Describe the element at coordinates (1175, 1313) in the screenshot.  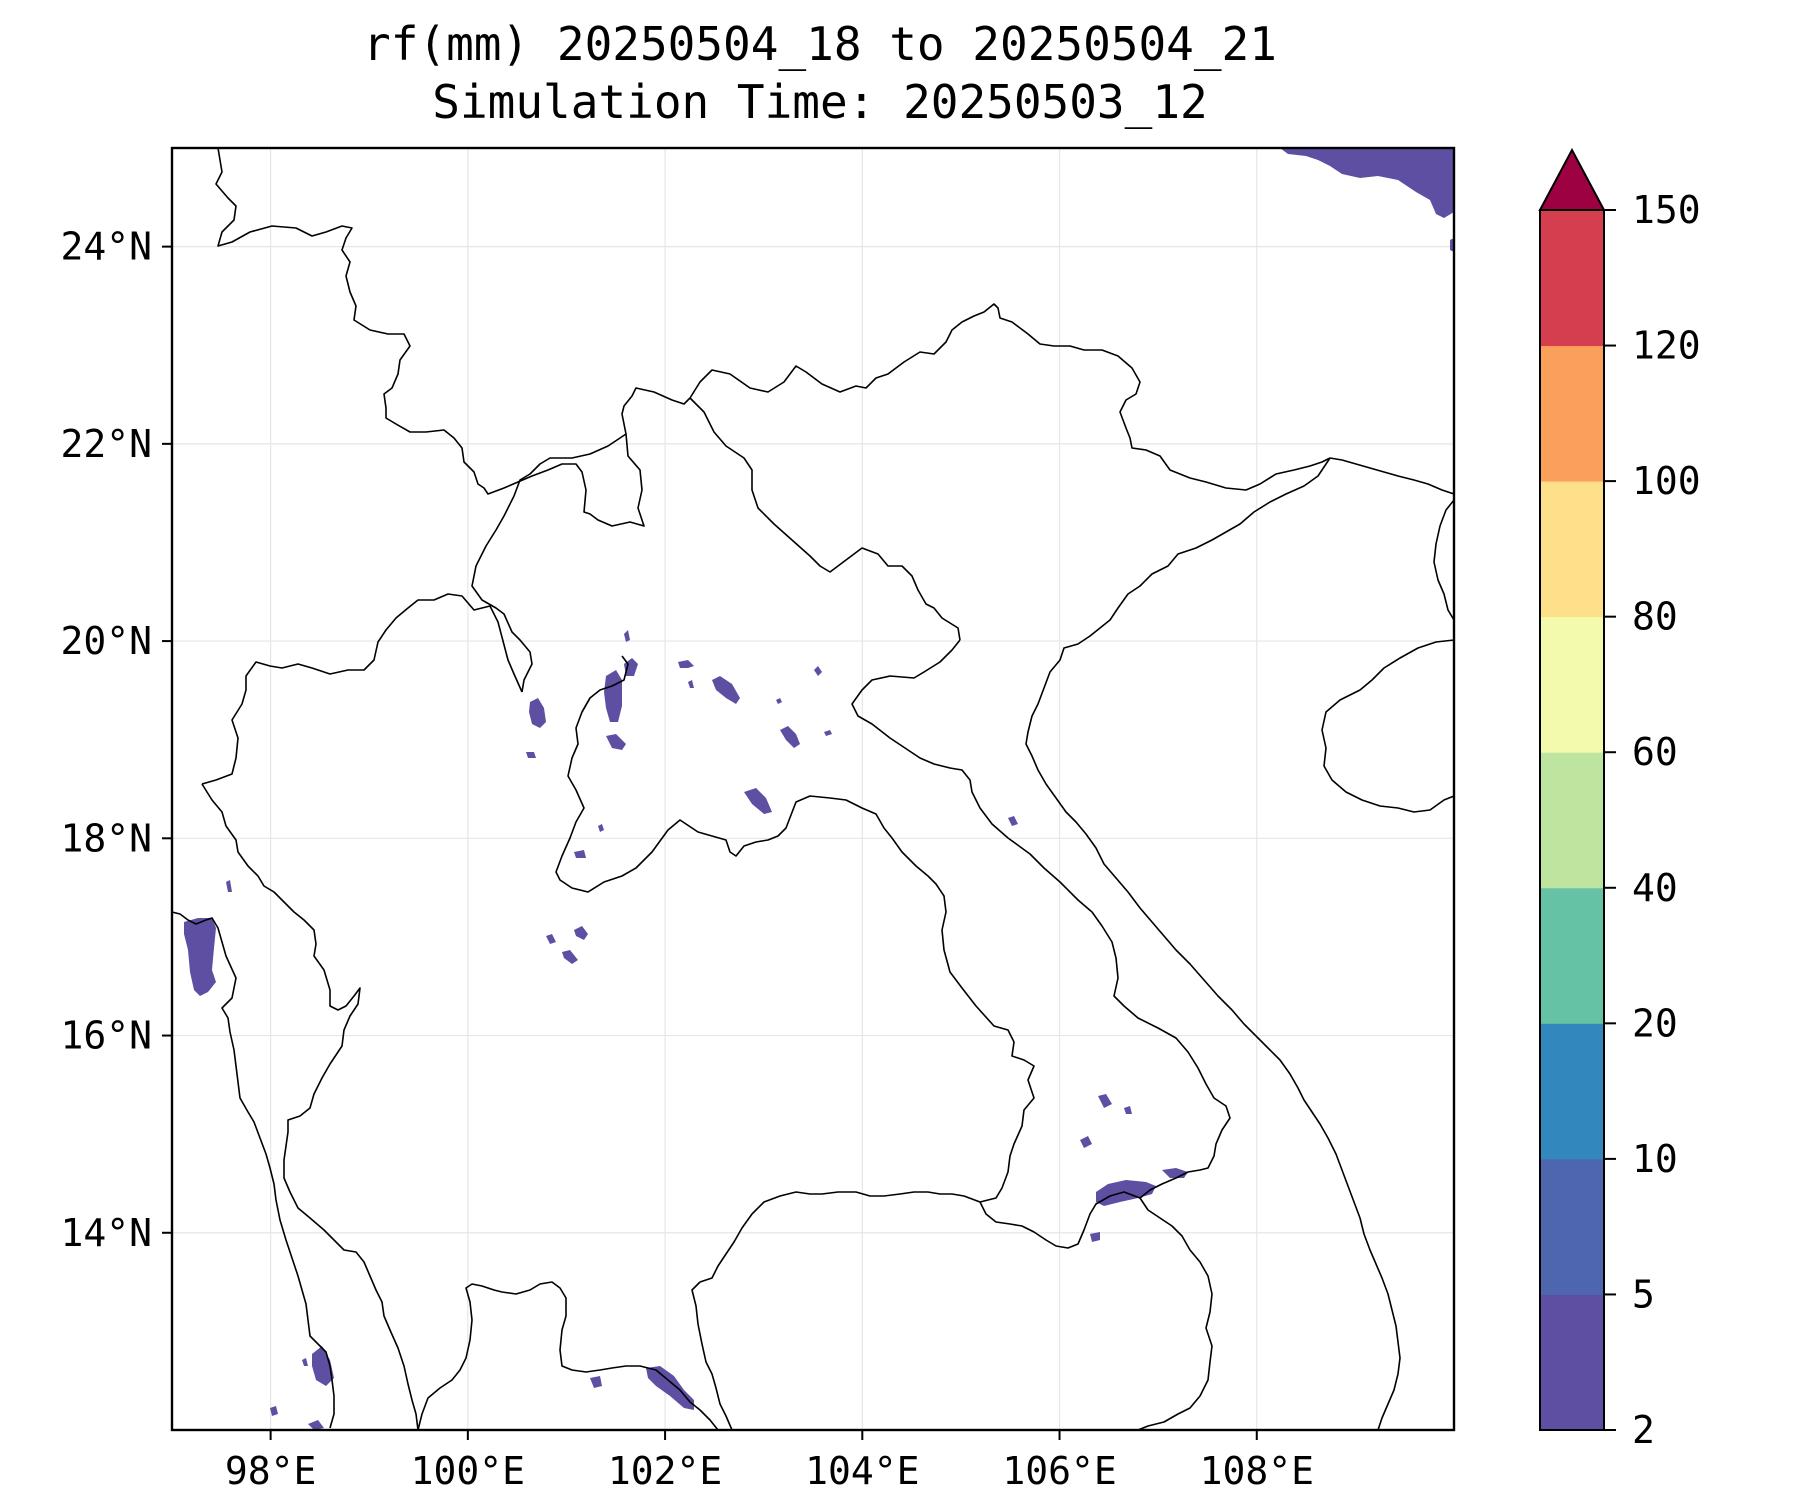
I see `border-cambodia-vietnam` at that location.